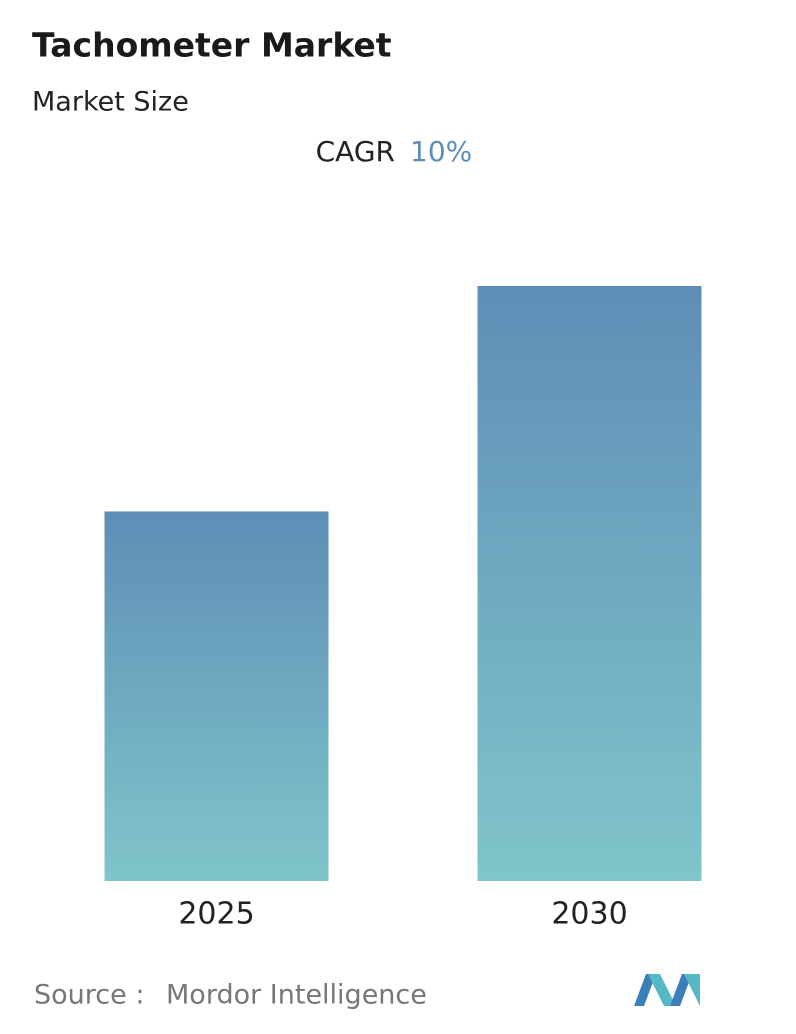  Describe the element at coordinates (355, 151) in the screenshot. I see `cagr-label: CAGR` at that location.